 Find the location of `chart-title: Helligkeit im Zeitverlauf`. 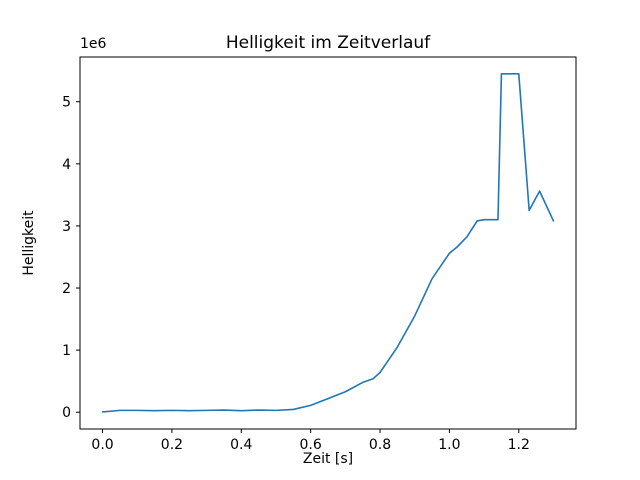

chart-title: Helligkeit im Zeitverlauf is located at coordinates (328, 43).